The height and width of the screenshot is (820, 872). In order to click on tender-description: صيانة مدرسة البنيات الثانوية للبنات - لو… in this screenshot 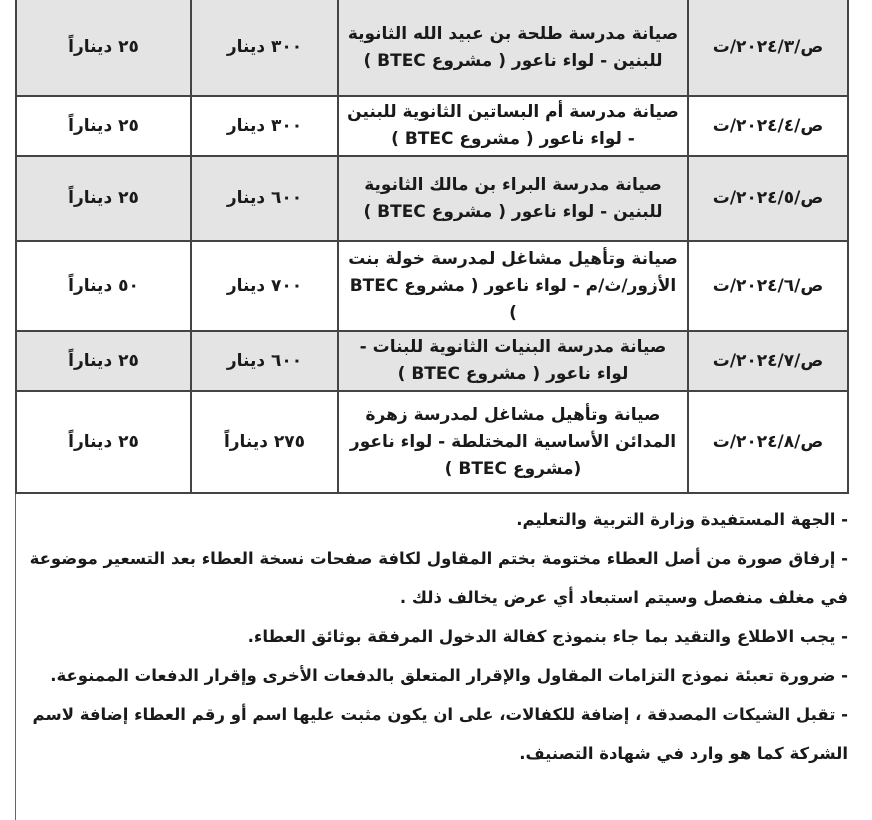, I will do `click(513, 360)`.